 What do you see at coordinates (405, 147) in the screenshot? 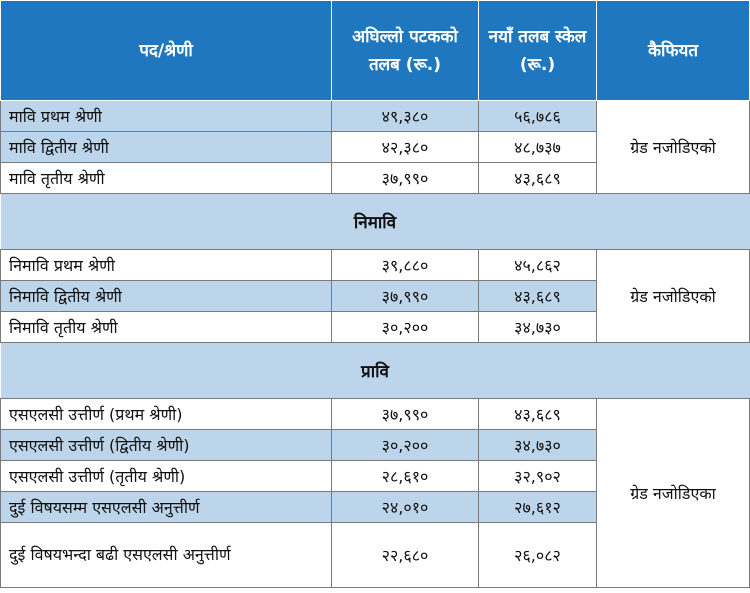
I see `previous-salary-cell: ४२,३८०` at bounding box center [405, 147].